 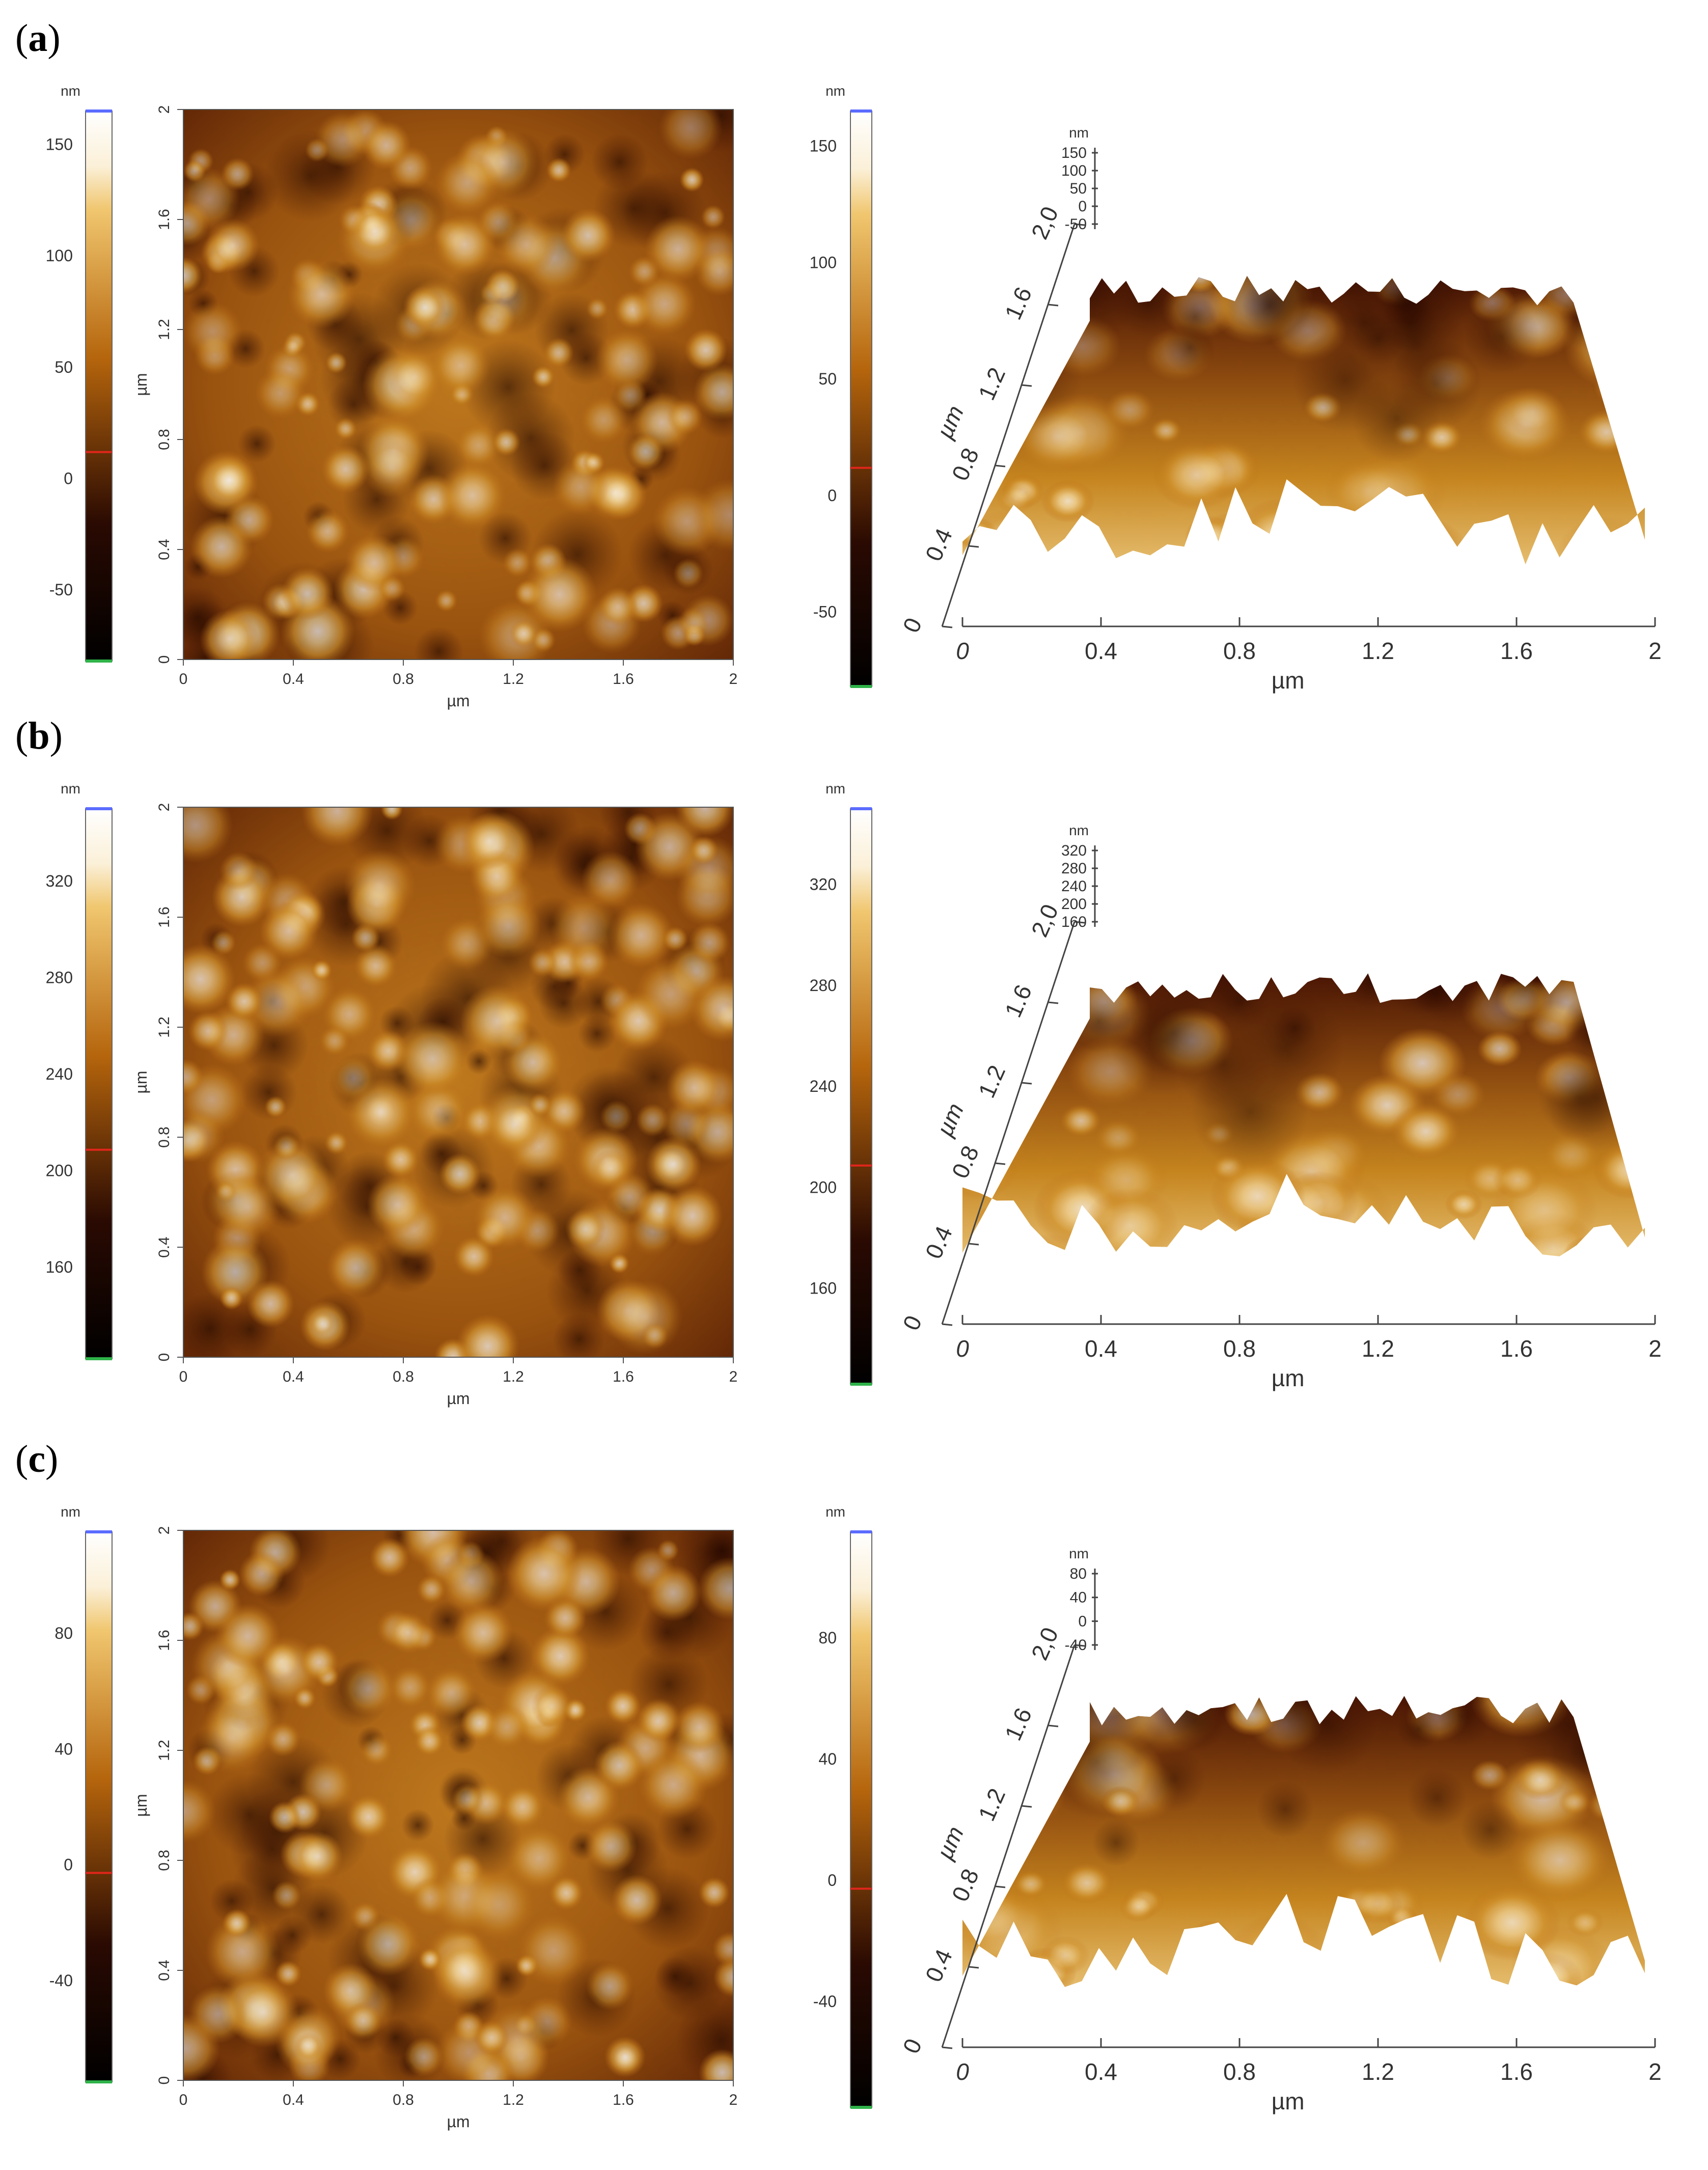 What do you see at coordinates (734, 1377) in the screenshot?
I see `map-x-tick-label: 2` at bounding box center [734, 1377].